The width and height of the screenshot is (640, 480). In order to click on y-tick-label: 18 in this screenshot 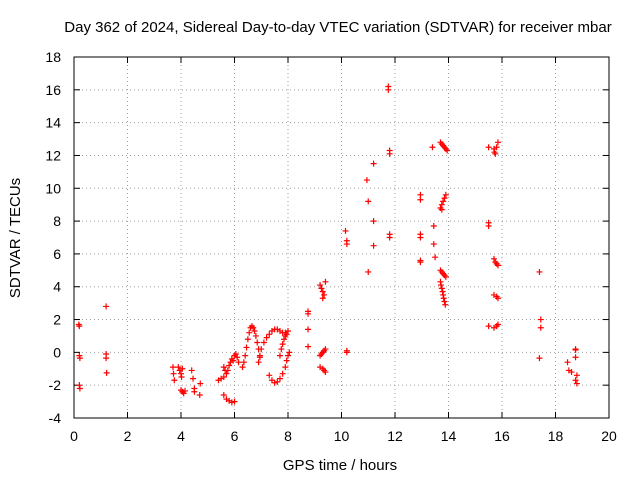, I will do `click(53, 57)`.